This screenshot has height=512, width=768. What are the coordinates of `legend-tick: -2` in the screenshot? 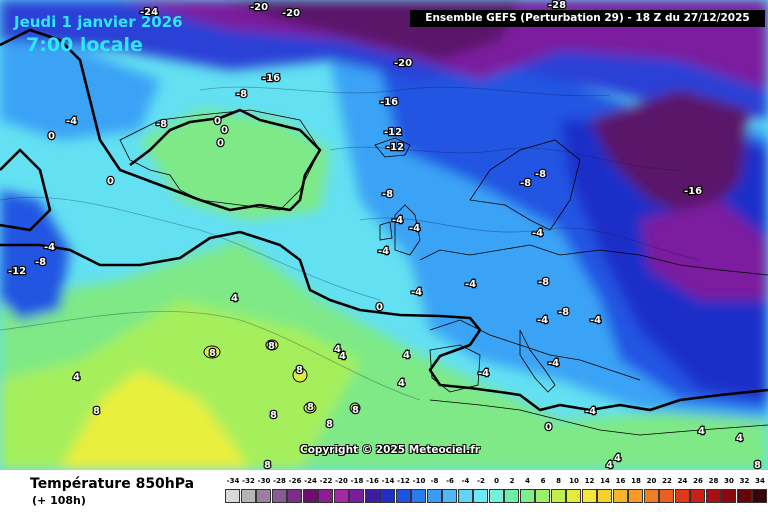 It's located at (481, 481).